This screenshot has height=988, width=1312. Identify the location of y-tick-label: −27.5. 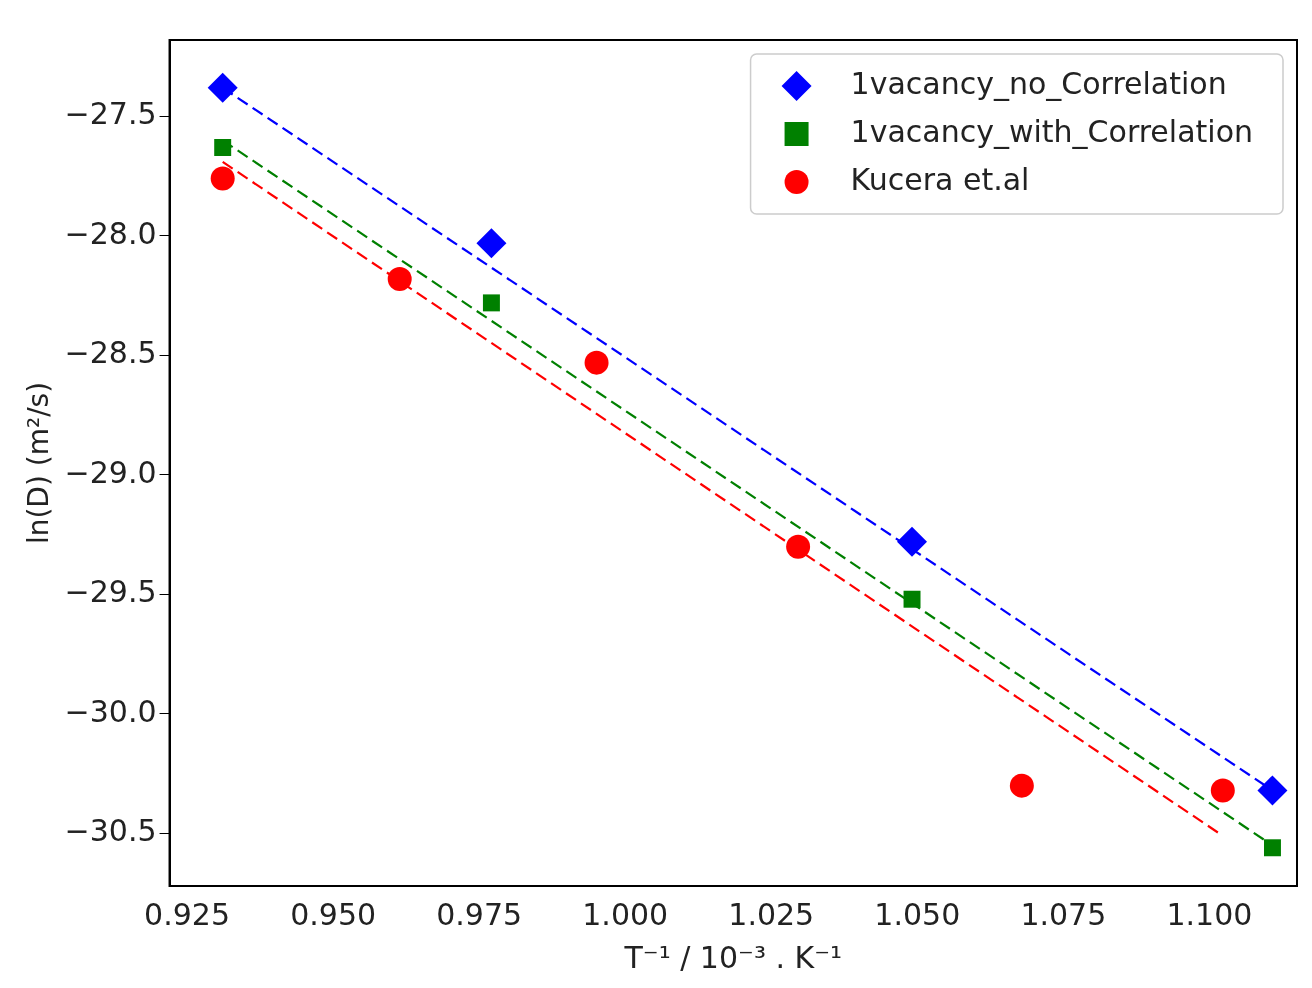
(110, 114).